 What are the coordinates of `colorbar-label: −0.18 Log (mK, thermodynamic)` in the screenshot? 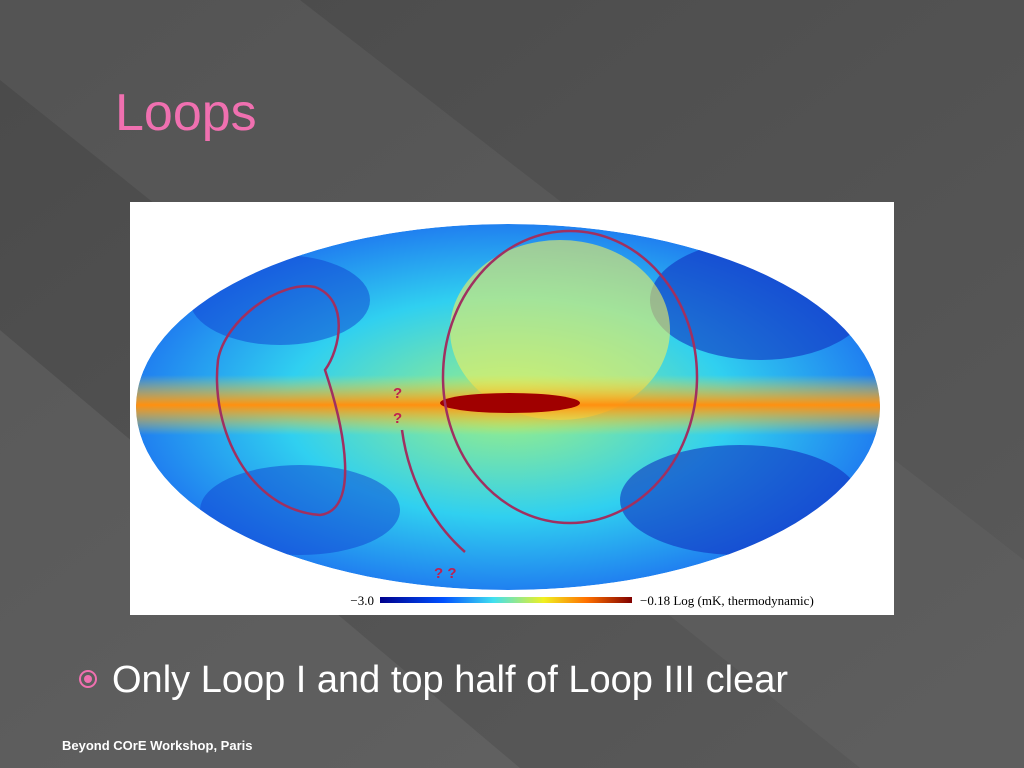 It's located at (727, 600).